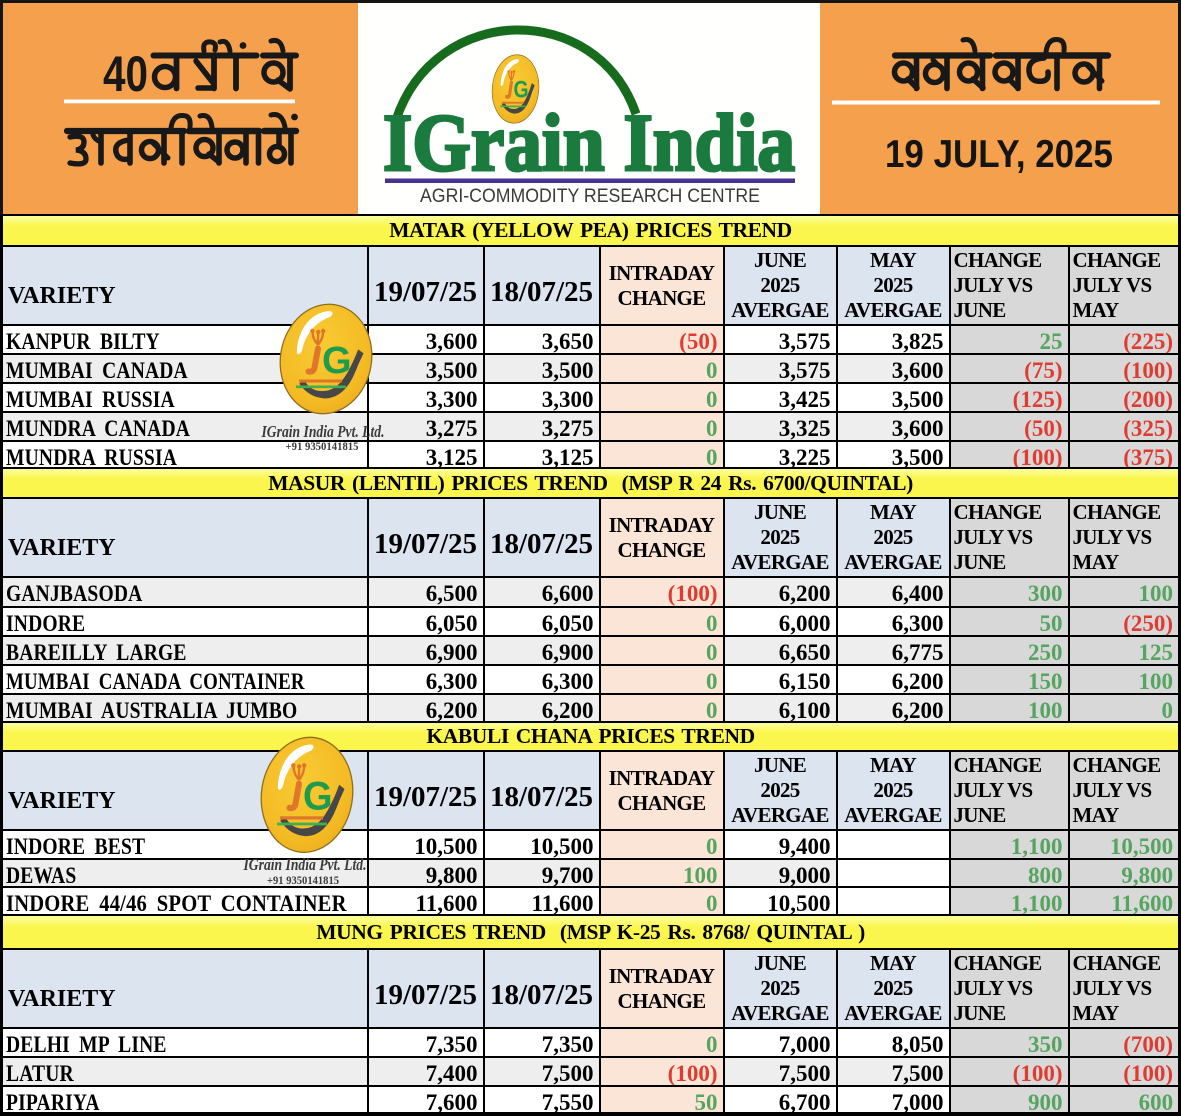  What do you see at coordinates (590, 196) in the screenshot?
I see `svg-text: AGRI-COMMODITY RESEARCH CENTRE` at bounding box center [590, 196].